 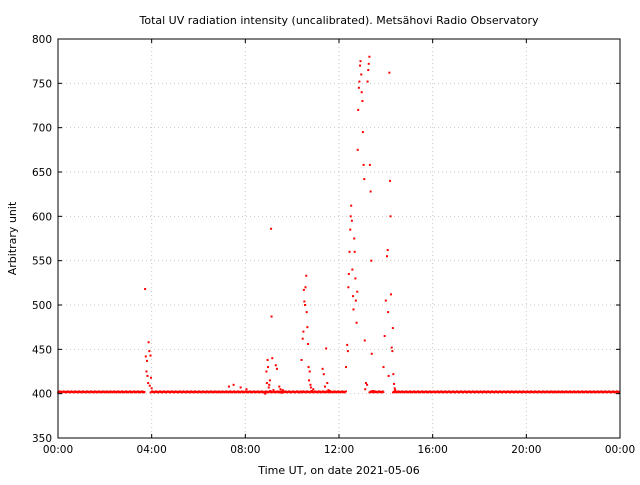 I want to click on y-tick-label: 550, so click(x=42, y=262).